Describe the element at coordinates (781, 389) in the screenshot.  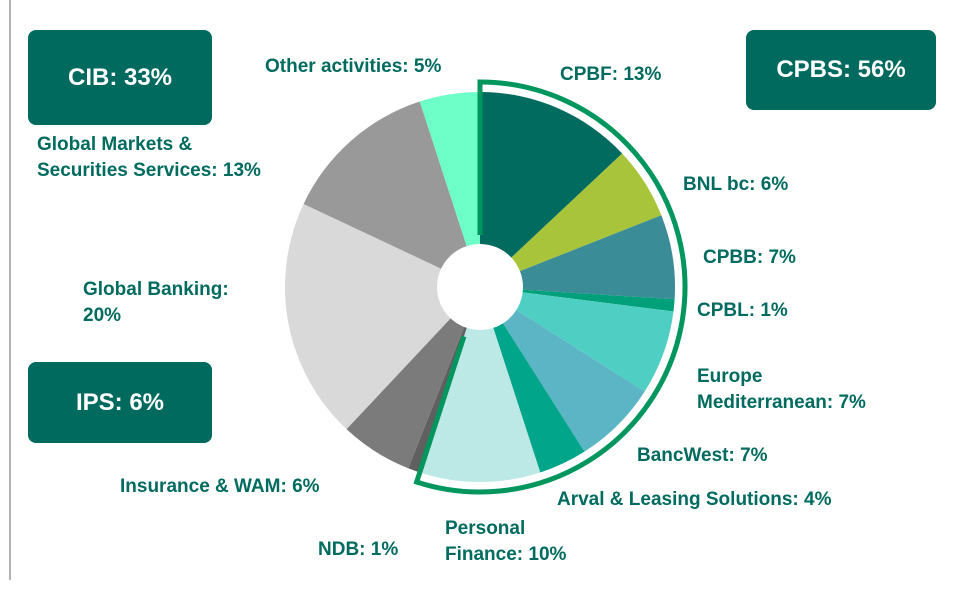
I see `slice-label: Europe Mediterranean: 7%` at that location.